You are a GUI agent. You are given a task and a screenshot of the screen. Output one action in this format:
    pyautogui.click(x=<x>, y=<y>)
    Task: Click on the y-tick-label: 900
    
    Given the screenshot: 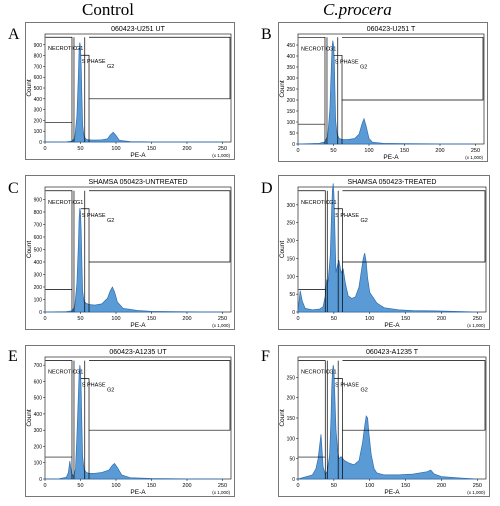 What is the action you would take?
    pyautogui.click(x=38, y=46)
    